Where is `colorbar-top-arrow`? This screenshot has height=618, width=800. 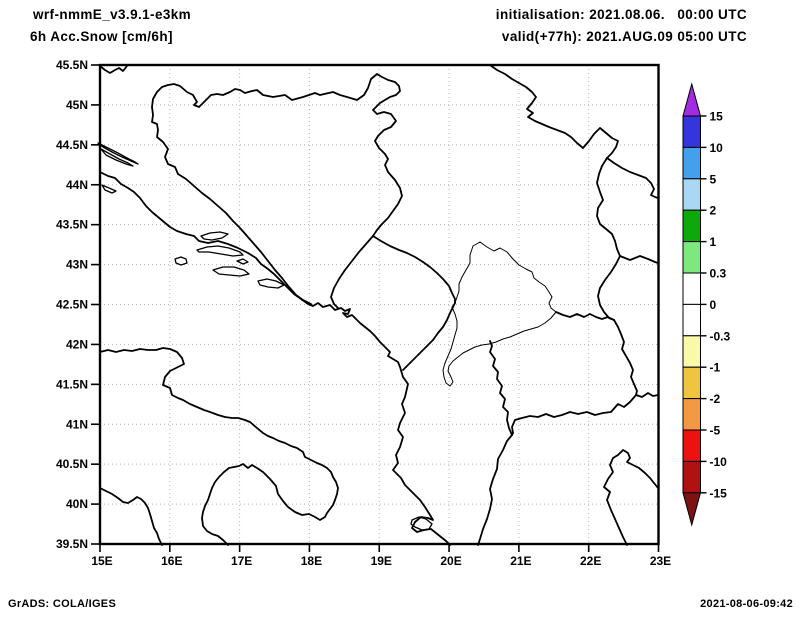 colorbar-top-arrow is located at coordinates (692, 99).